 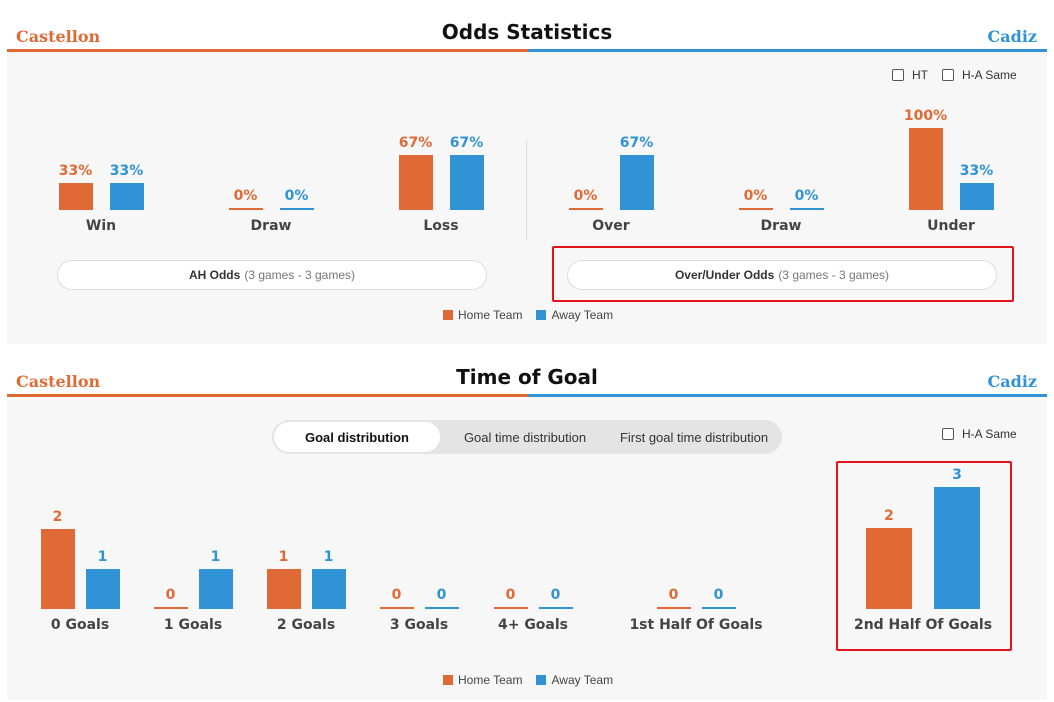 What do you see at coordinates (193, 625) in the screenshot?
I see `goal-category-label: 1 Goals` at bounding box center [193, 625].